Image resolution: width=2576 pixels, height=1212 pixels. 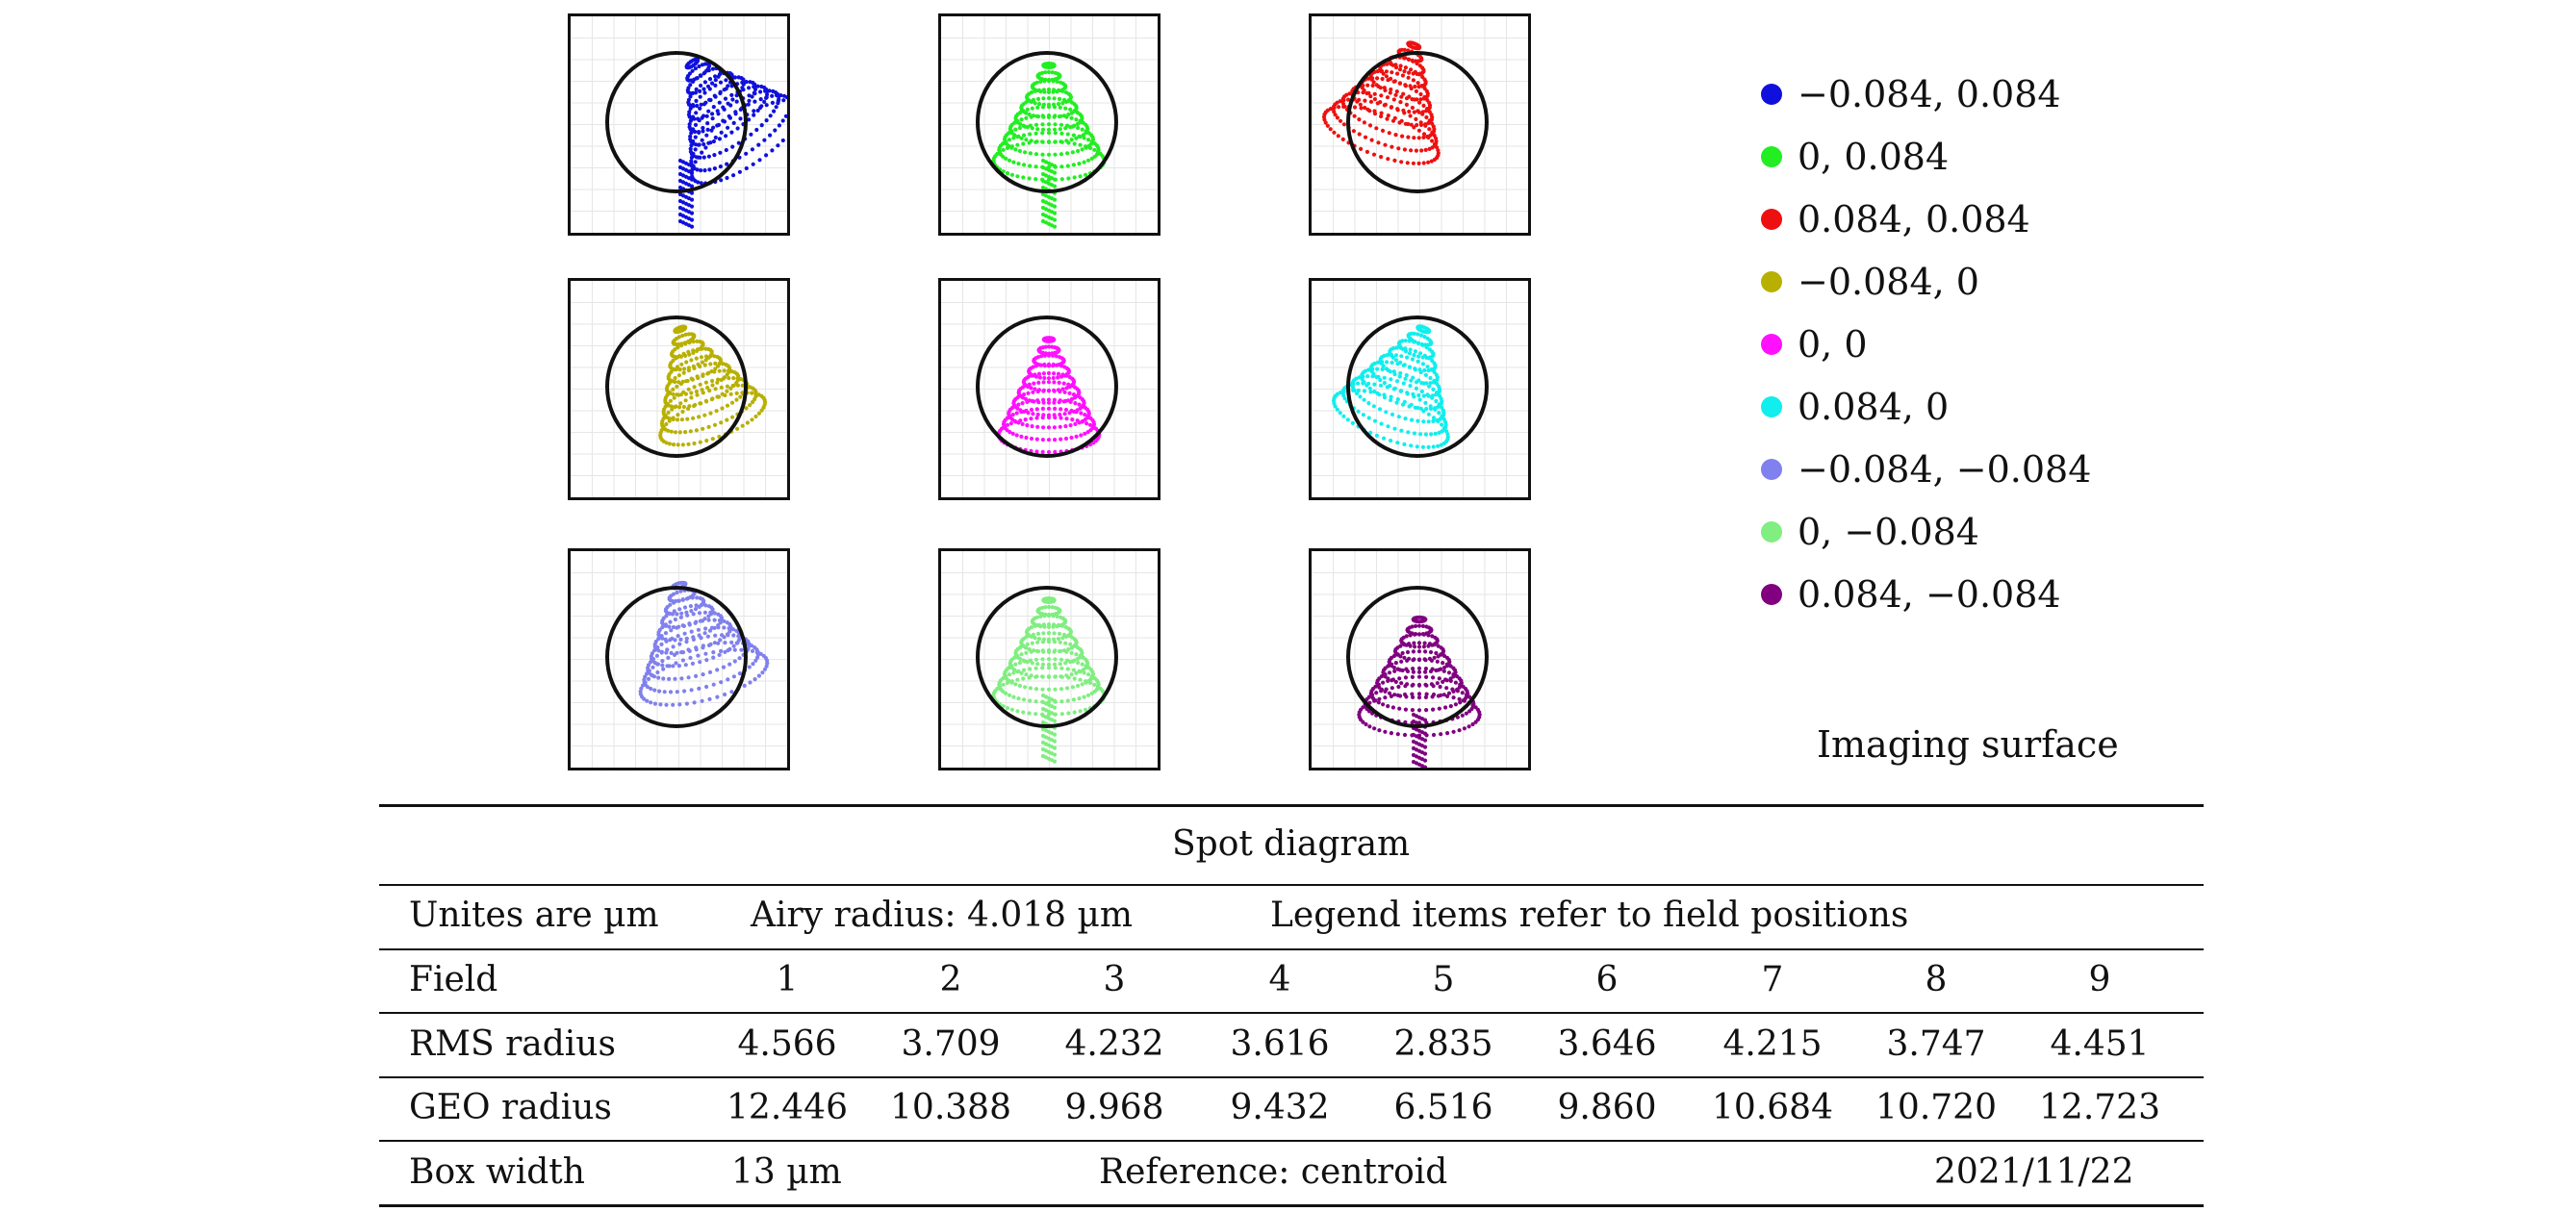 I want to click on box-width-label: Box width, so click(x=497, y=1172).